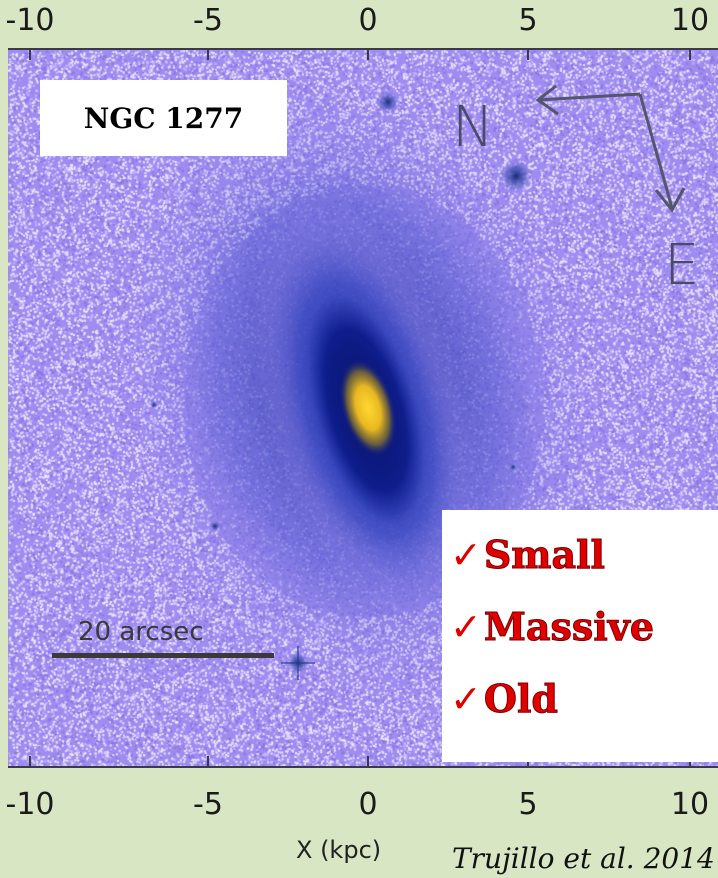 Image resolution: width=718 pixels, height=878 pixels. I want to click on property-label: Small, so click(544, 555).